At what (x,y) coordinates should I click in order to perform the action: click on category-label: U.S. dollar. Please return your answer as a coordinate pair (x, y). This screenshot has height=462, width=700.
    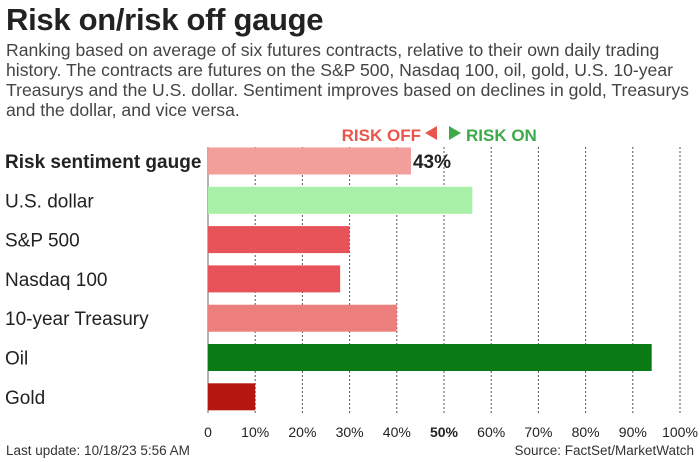
    Looking at the image, I should click on (49, 201).